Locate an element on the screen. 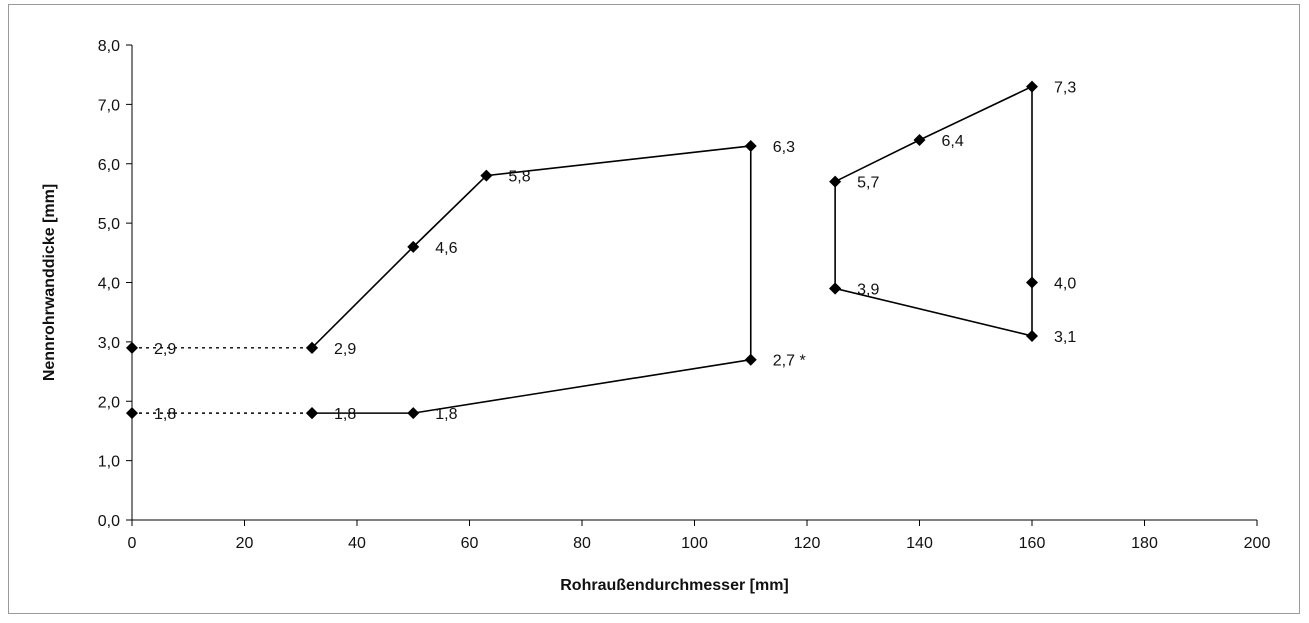  data-label: 7,3 is located at coordinates (1065, 88).